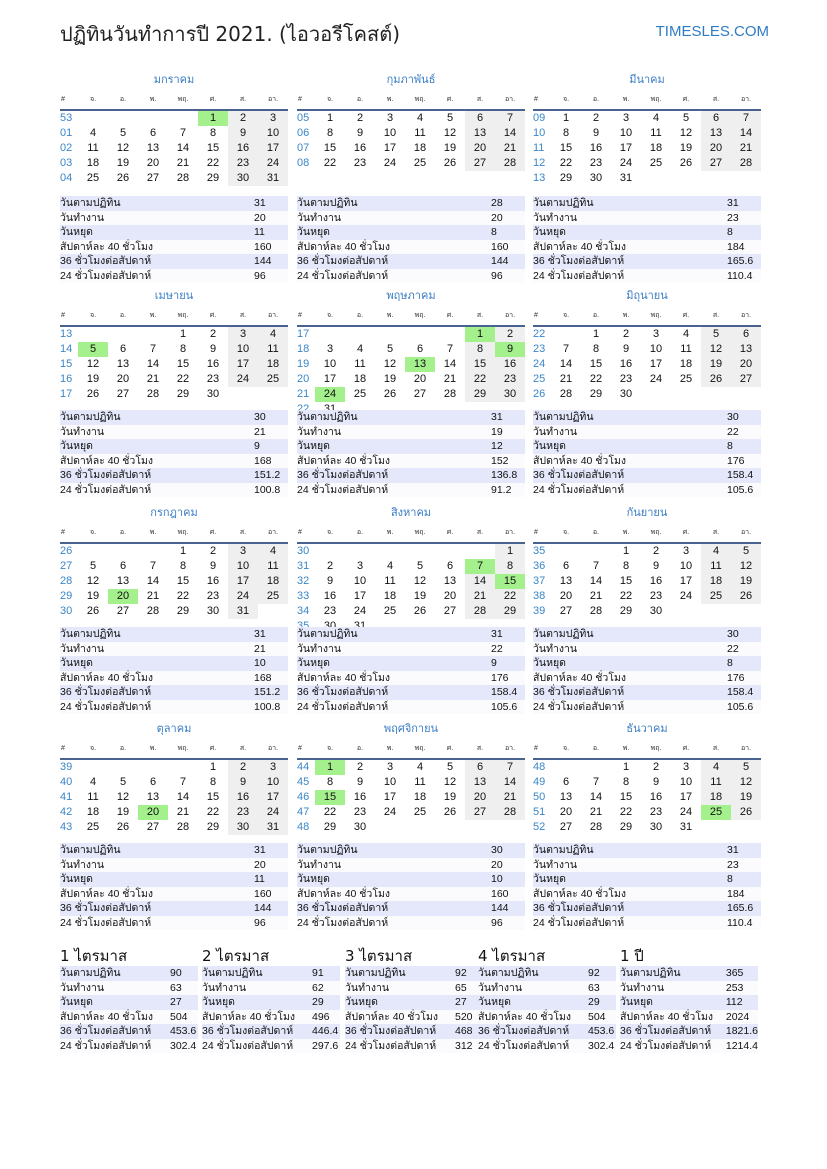 This screenshot has width=827, height=1169. I want to click on holiday-day: 1, so click(330, 767).